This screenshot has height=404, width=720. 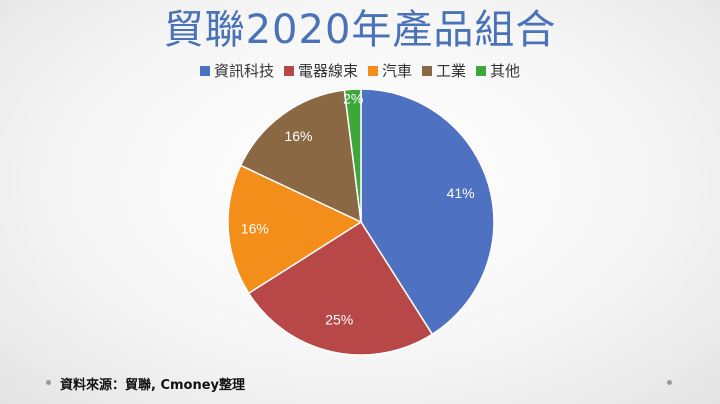 What do you see at coordinates (153, 385) in the screenshot?
I see `source-note: 資料來源：貿聯, Cmoney整理` at bounding box center [153, 385].